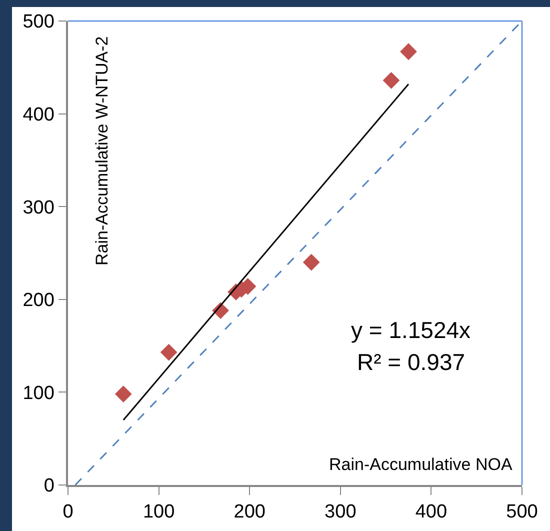  Describe the element at coordinates (38, 22) in the screenshot. I see `y-tick-label: 500` at that location.